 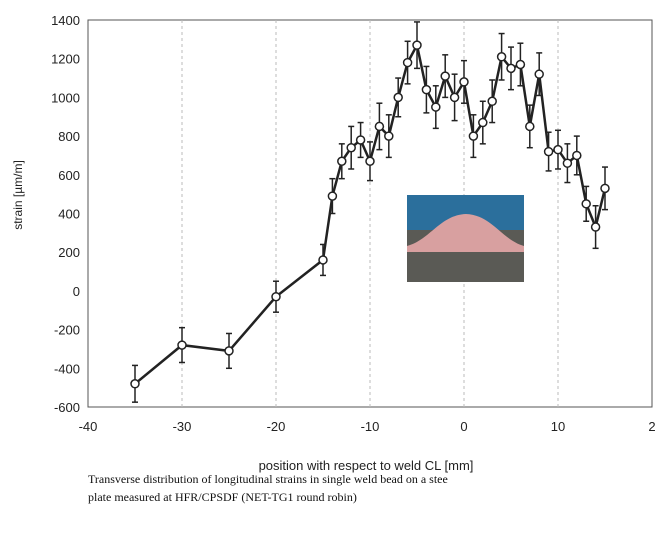 I want to click on x-axis-label: position with respect to weld CL [mm], so click(x=366, y=465).